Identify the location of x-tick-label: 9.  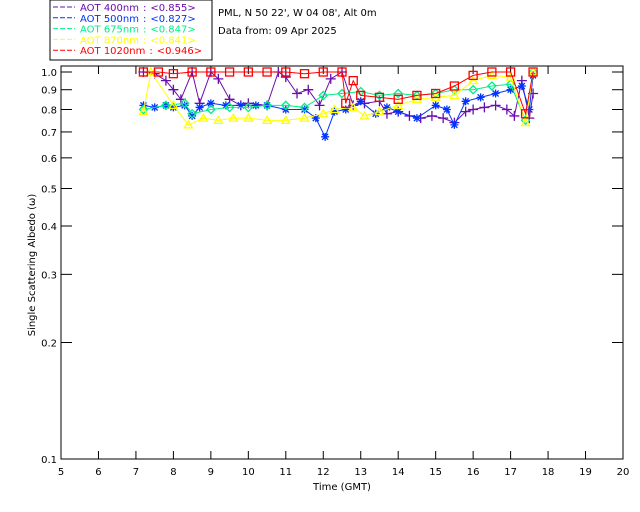
(211, 472).